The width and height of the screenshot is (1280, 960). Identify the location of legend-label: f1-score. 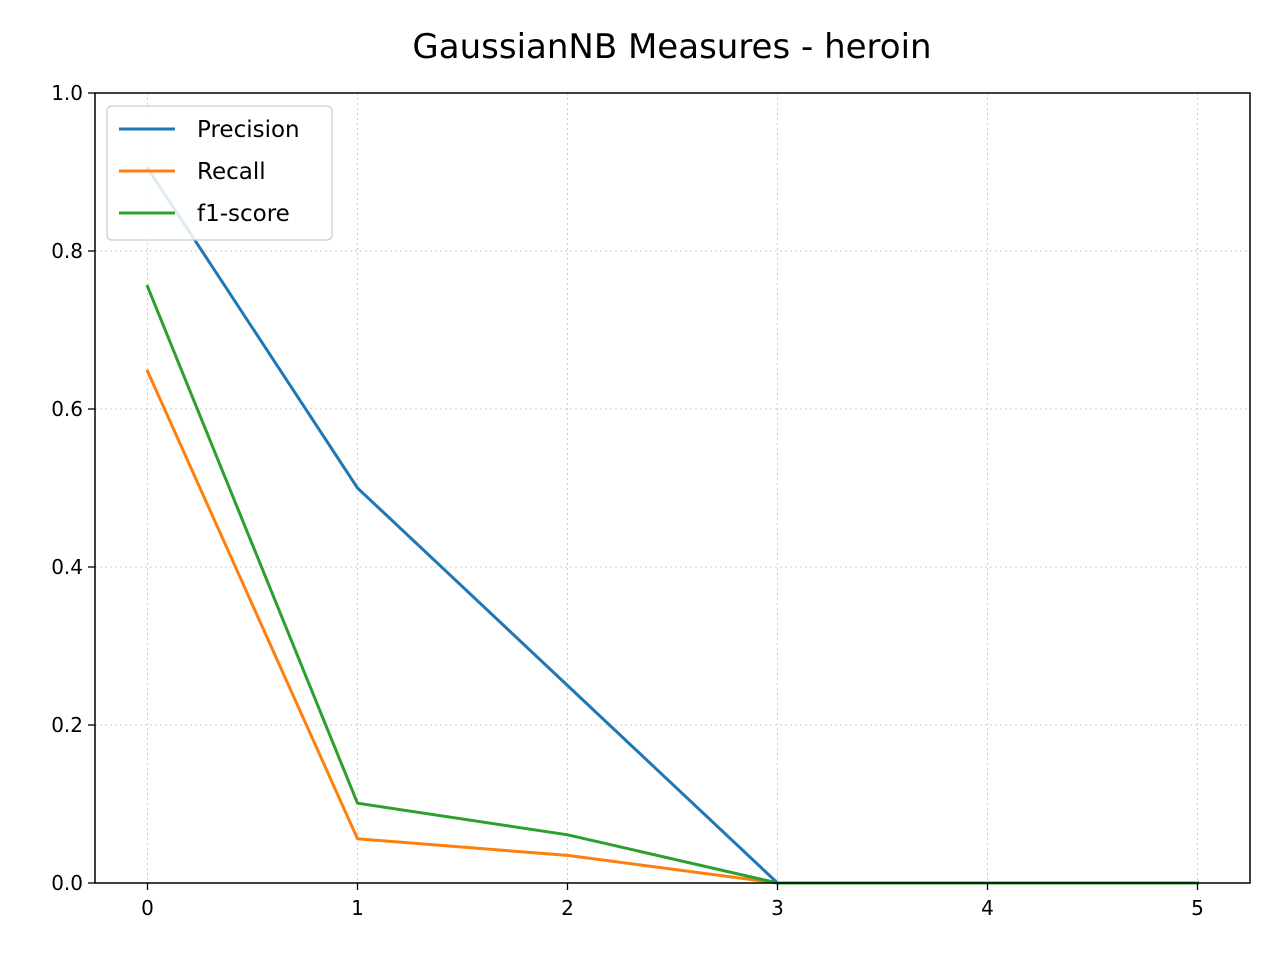
(243, 214).